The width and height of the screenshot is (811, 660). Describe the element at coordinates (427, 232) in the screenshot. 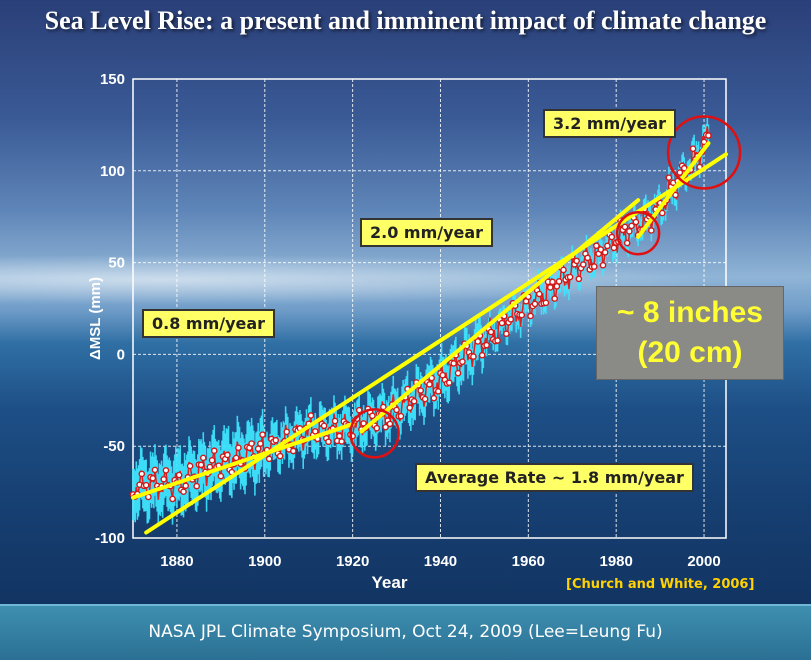

I see `rate-label-2-0: 2.0 mm/year` at that location.